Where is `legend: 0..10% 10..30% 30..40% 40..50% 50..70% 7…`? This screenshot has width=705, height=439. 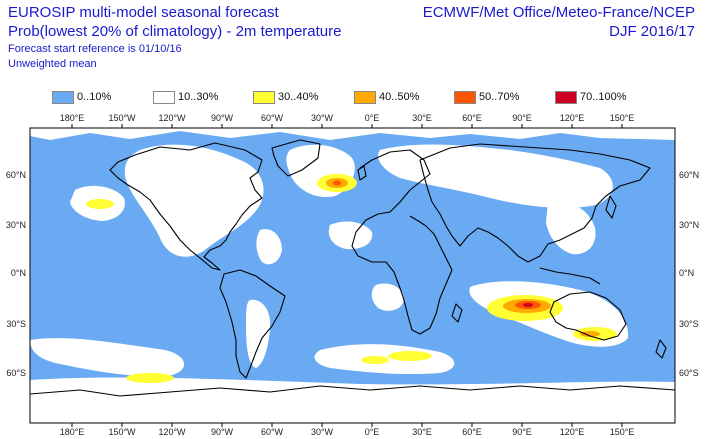
legend: 0..10% 10..30% 30..40% 40..50% 50..70% 7… is located at coordinates (352, 97).